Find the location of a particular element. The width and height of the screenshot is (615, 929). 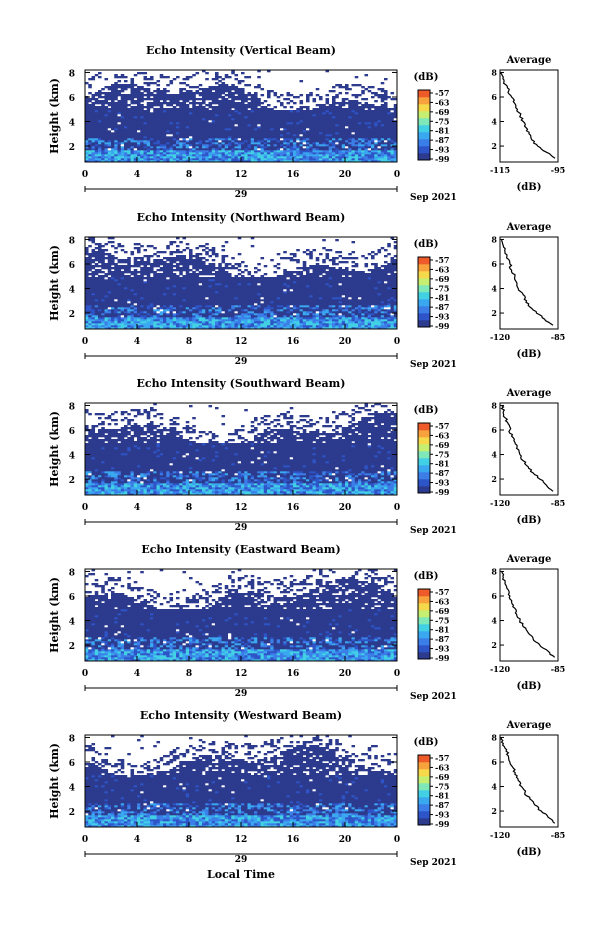

colorbar-tick-label: -87 is located at coordinates (442, 140).